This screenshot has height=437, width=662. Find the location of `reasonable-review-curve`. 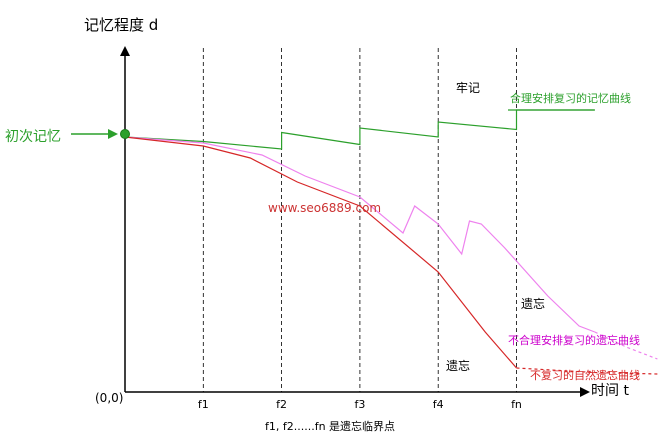

reasonable-review-curve is located at coordinates (359, 129).